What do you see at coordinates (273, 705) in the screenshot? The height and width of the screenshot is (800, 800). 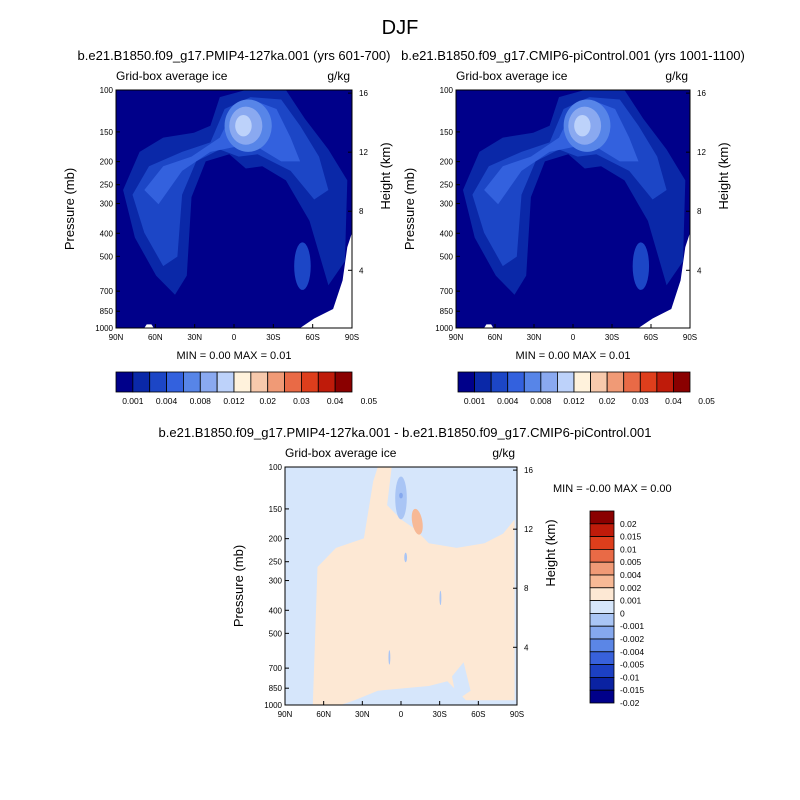 I see `y-tick-label: 1000` at bounding box center [273, 705].